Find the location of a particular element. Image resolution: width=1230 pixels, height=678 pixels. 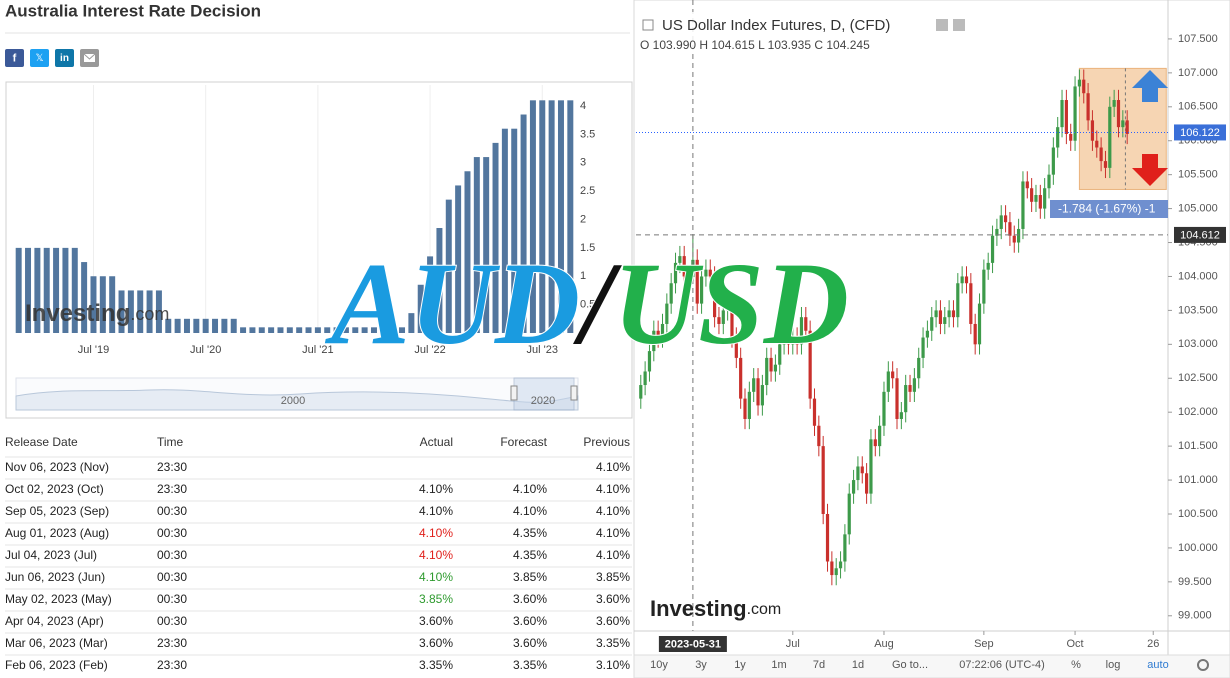

column-header: Actual is located at coordinates (436, 442).